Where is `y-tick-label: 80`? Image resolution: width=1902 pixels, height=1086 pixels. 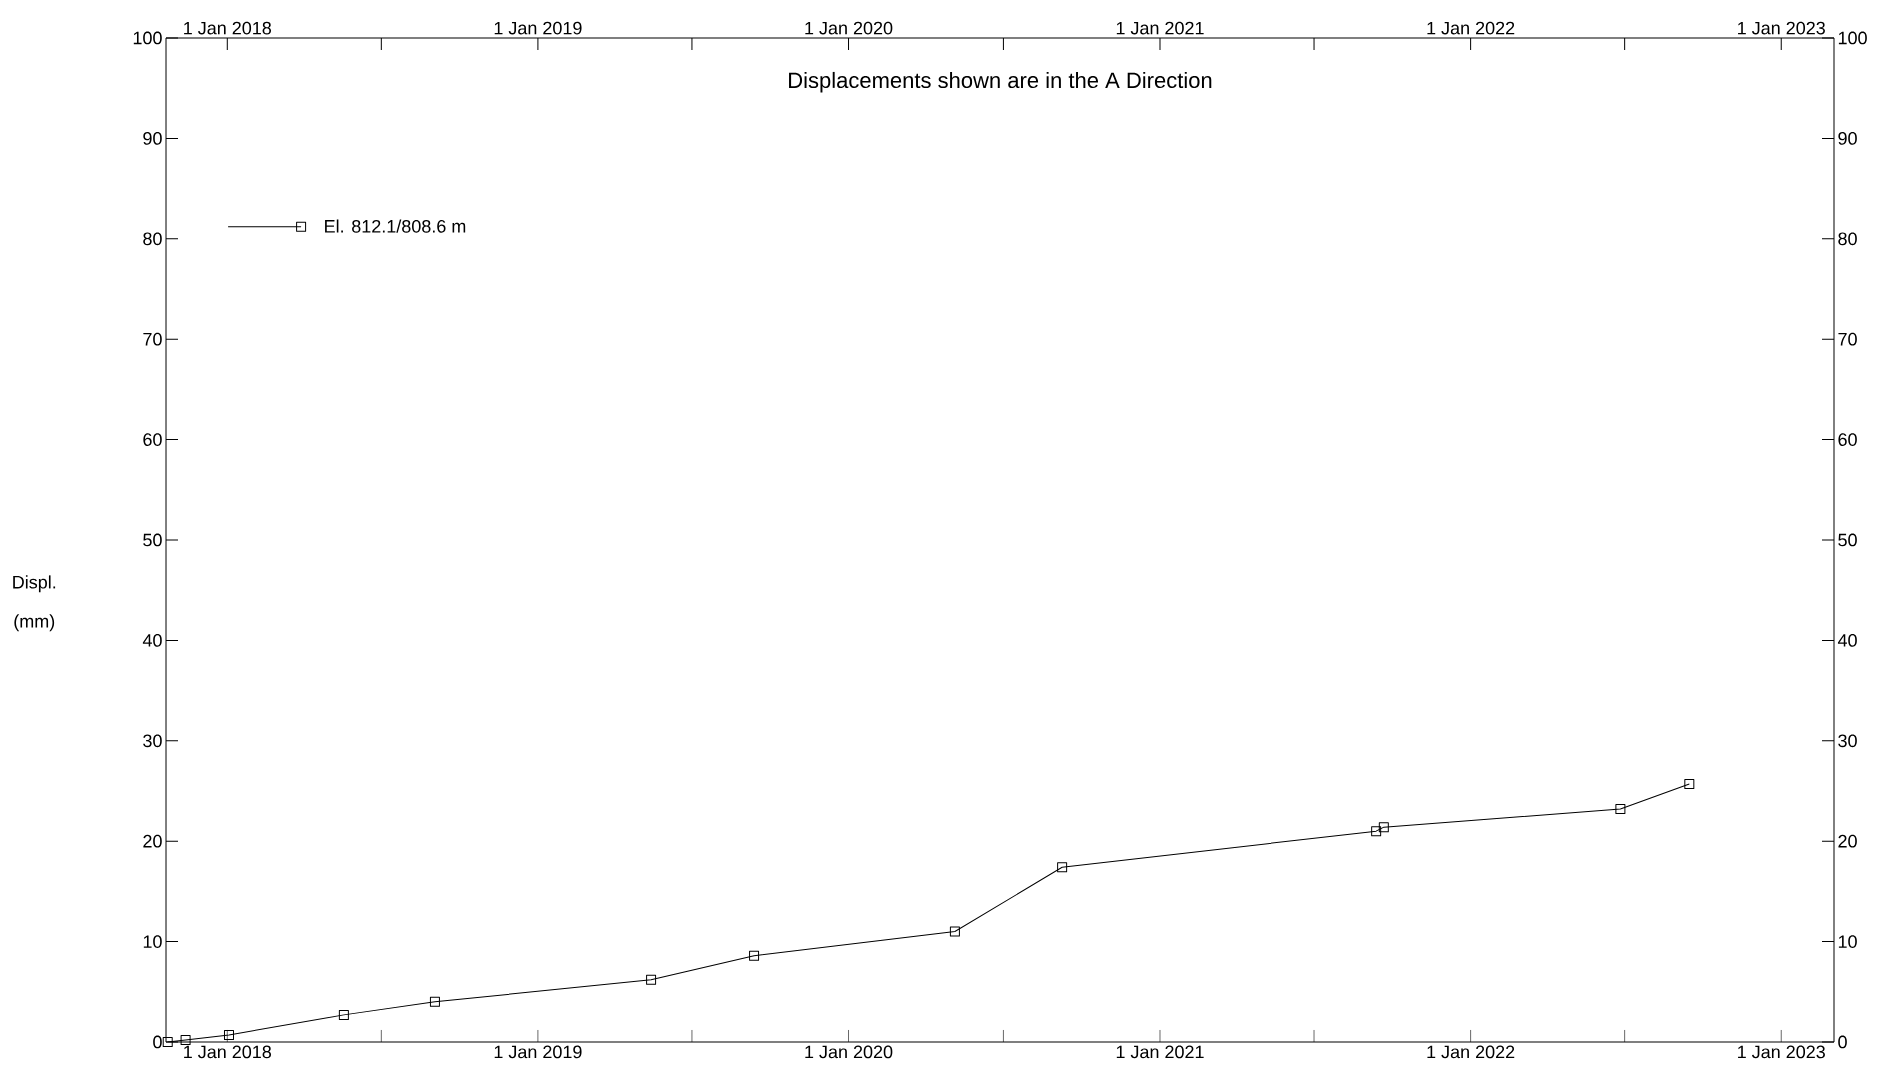 y-tick-label: 80 is located at coordinates (152, 239).